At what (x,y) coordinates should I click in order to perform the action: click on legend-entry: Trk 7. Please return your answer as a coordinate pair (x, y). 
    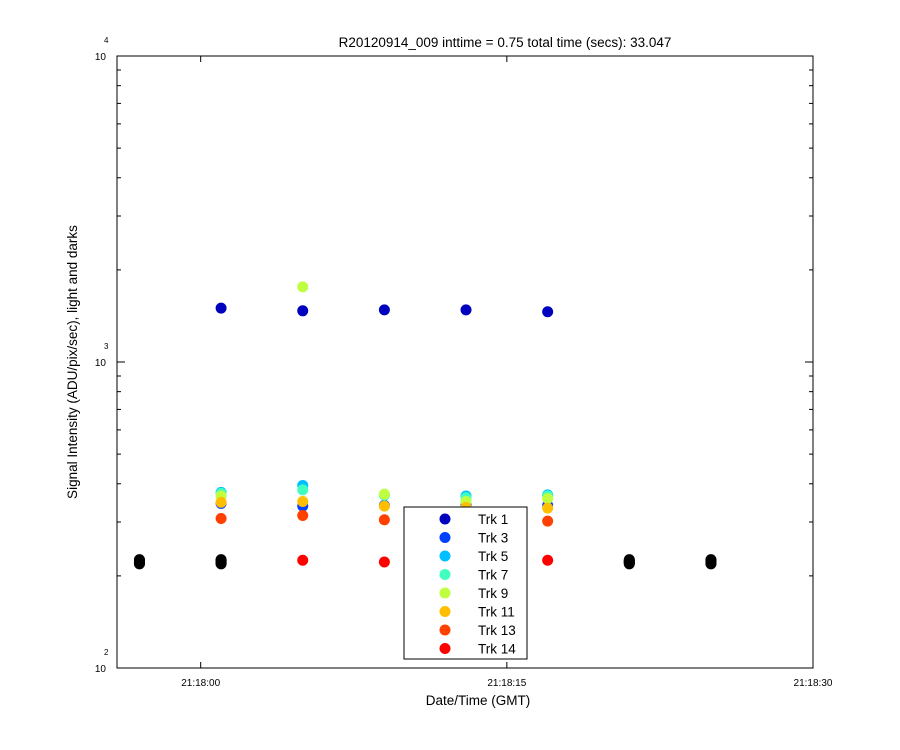
    Looking at the image, I should click on (493, 575).